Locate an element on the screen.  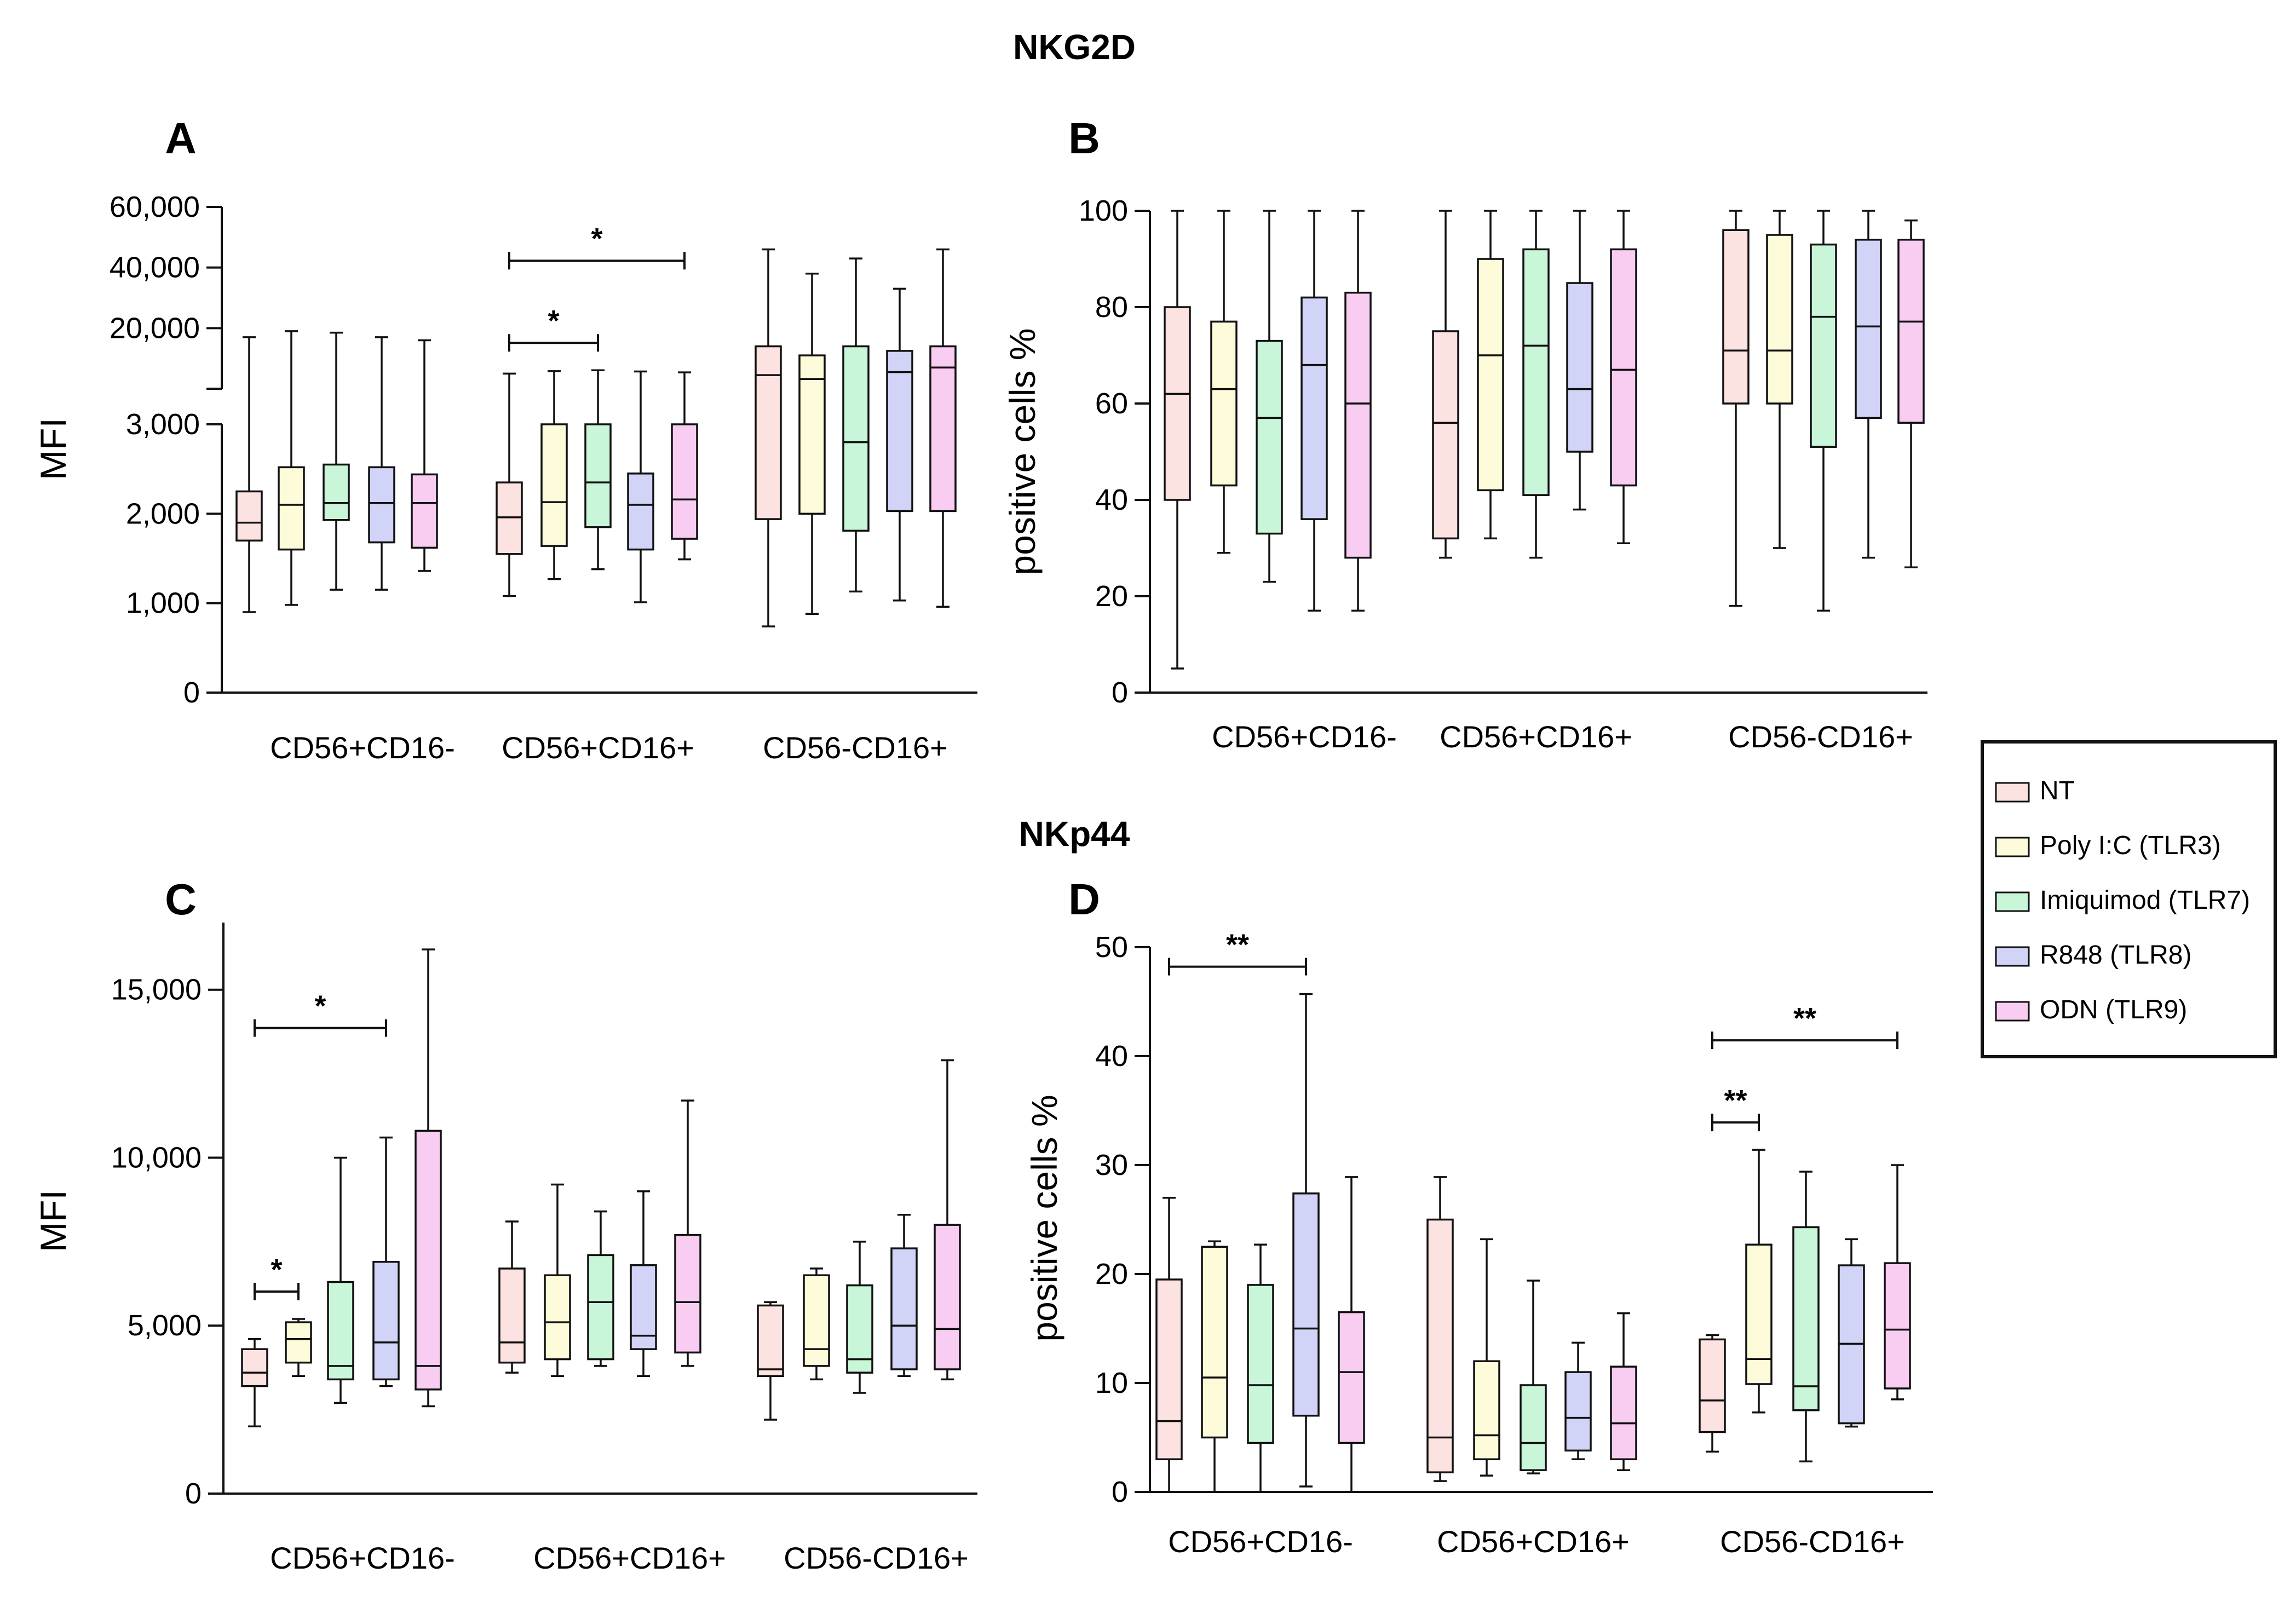
box-c-g2-s0 is located at coordinates (771, 1361).